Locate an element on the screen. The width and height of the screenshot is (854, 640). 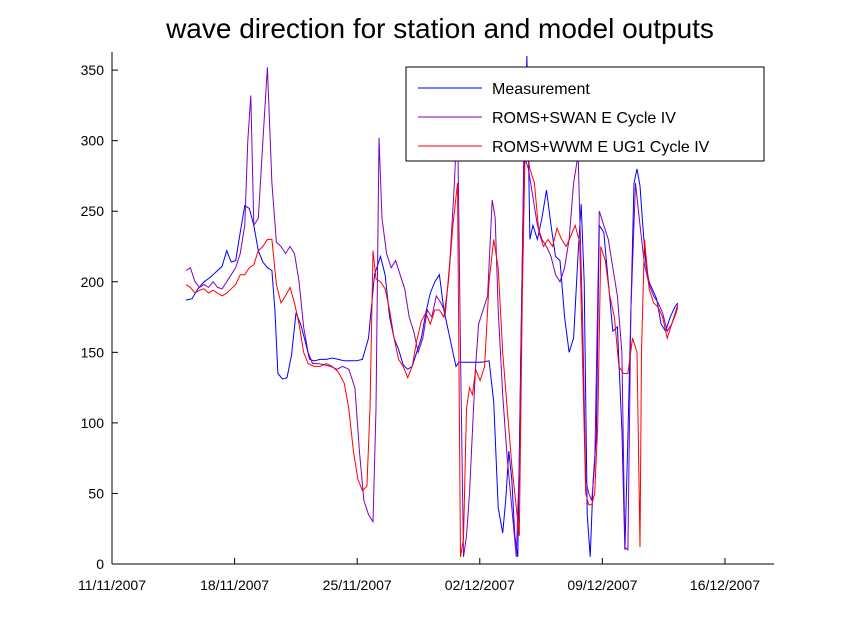
y-tick-label: 0 is located at coordinates (100, 564).